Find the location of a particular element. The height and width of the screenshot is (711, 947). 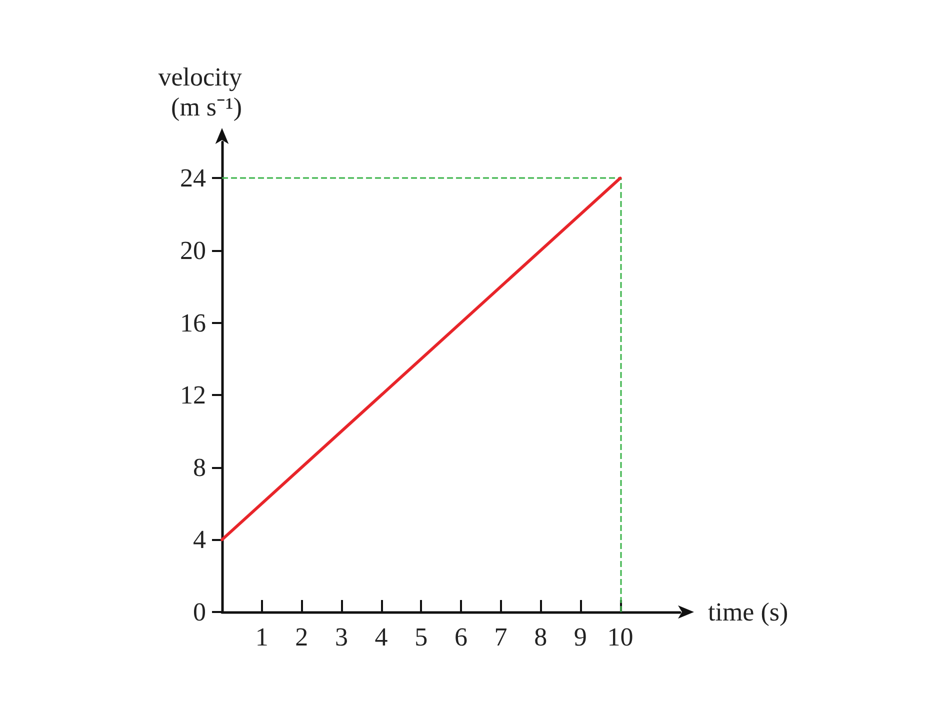

x-tick-label: 4 is located at coordinates (381, 637).